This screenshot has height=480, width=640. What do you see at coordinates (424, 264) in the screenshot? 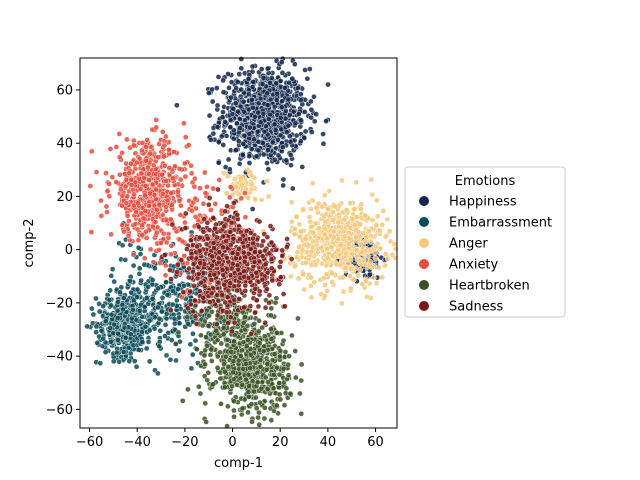
I see `legend-marker` at bounding box center [424, 264].